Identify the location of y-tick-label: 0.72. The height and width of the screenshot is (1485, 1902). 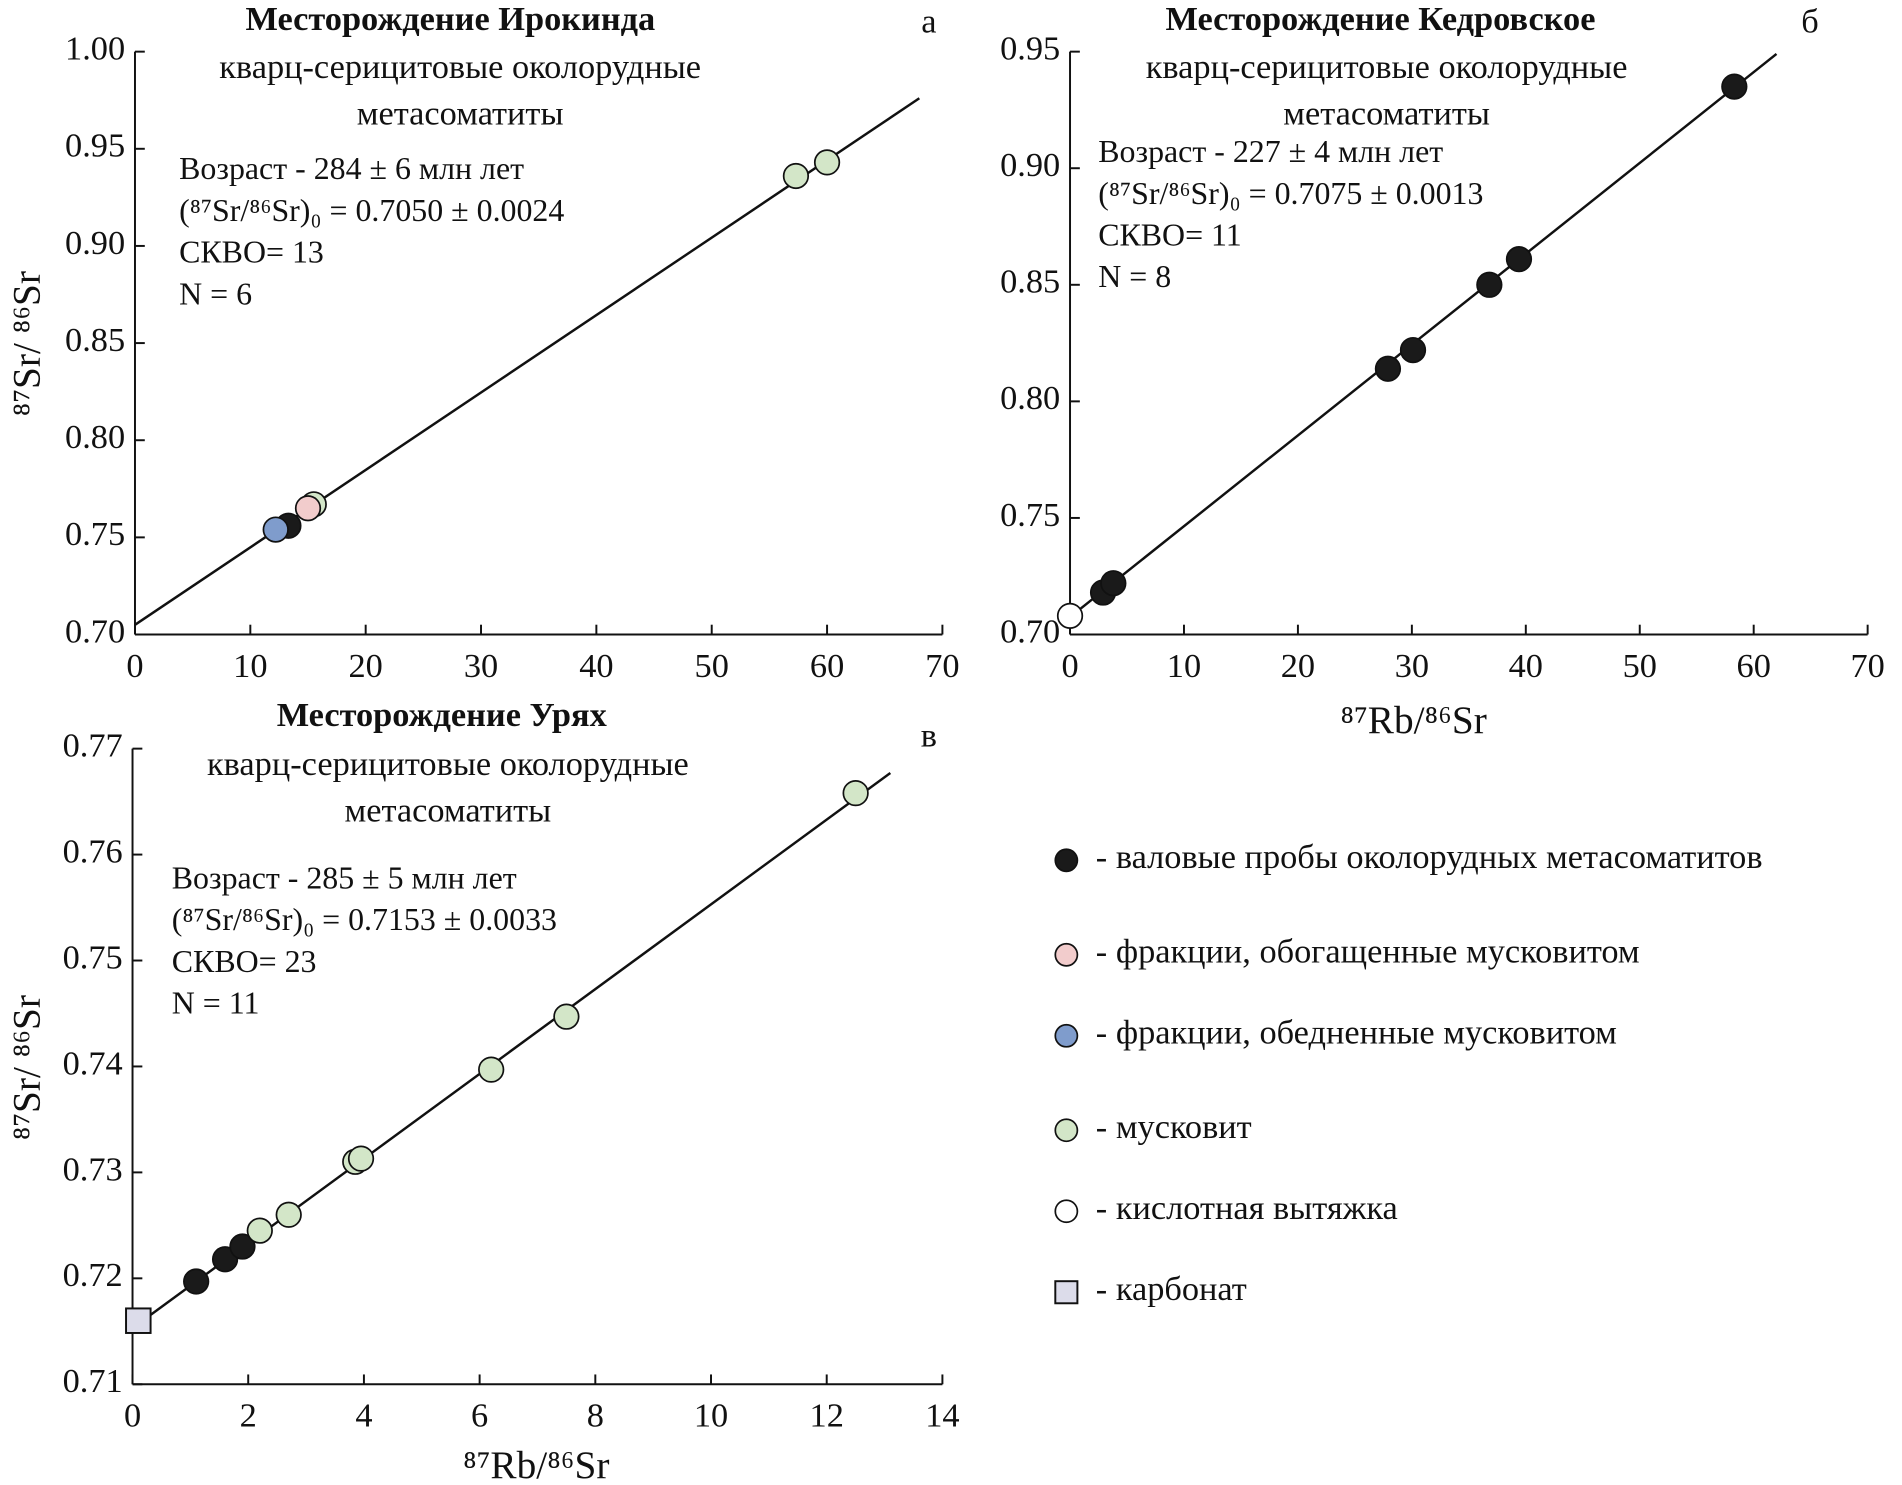
(93, 1275).